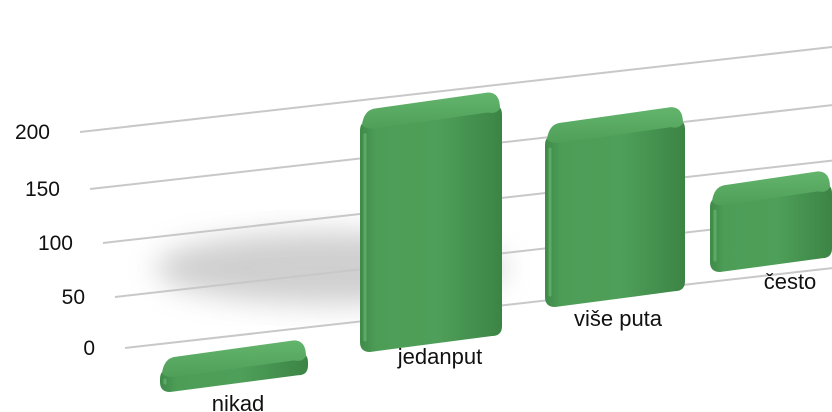 The image size is (832, 412). I want to click on y-axis-ticks: 0 50 100 150 200, so click(55, 240).